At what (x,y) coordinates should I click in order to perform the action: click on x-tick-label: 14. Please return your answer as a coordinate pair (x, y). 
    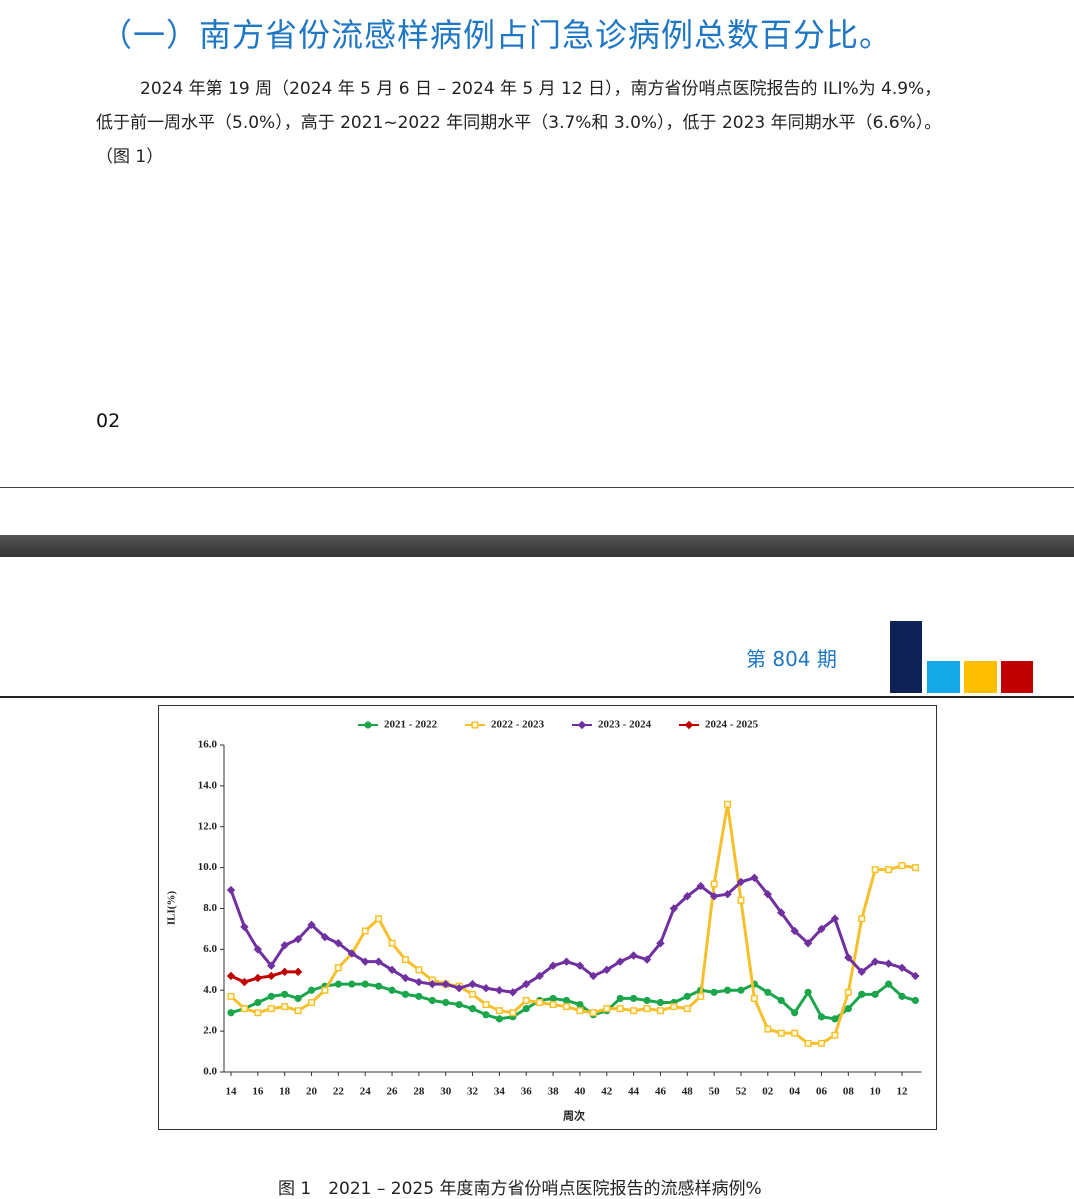
    Looking at the image, I should click on (232, 1092).